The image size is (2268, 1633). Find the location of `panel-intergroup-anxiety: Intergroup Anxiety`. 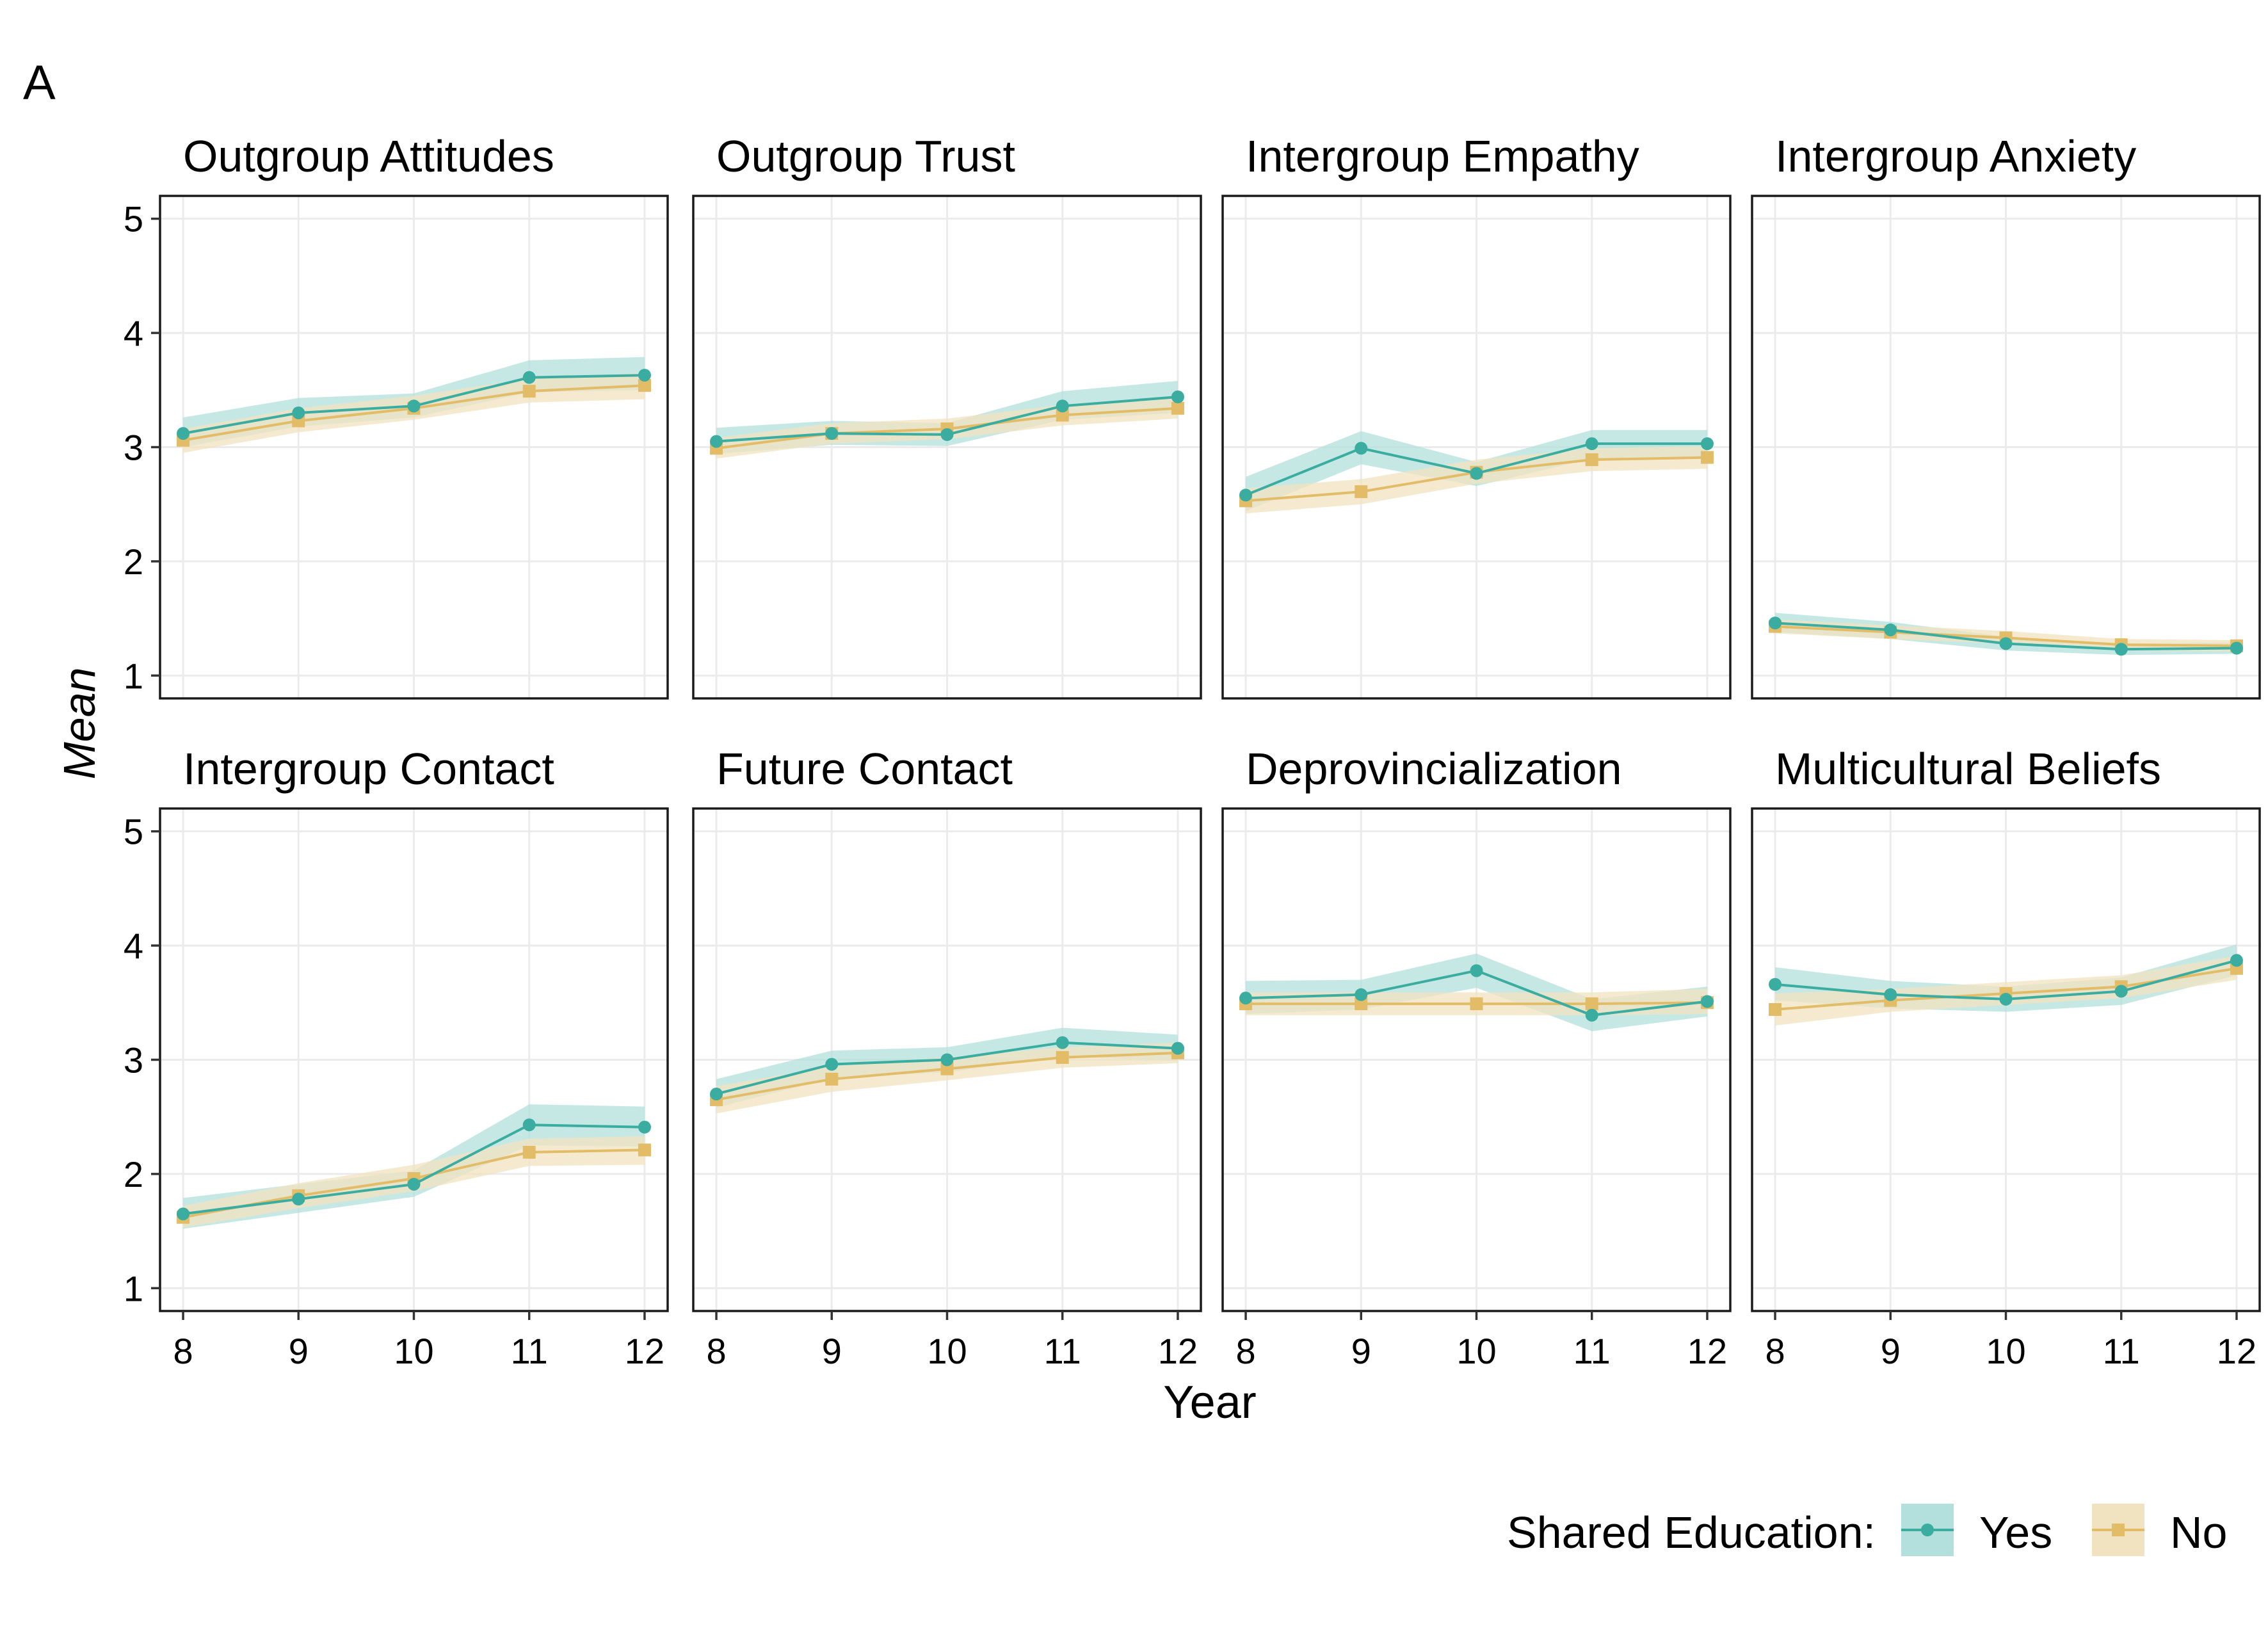

panel-intergroup-anxiety: Intergroup Anxiety is located at coordinates (2006, 416).